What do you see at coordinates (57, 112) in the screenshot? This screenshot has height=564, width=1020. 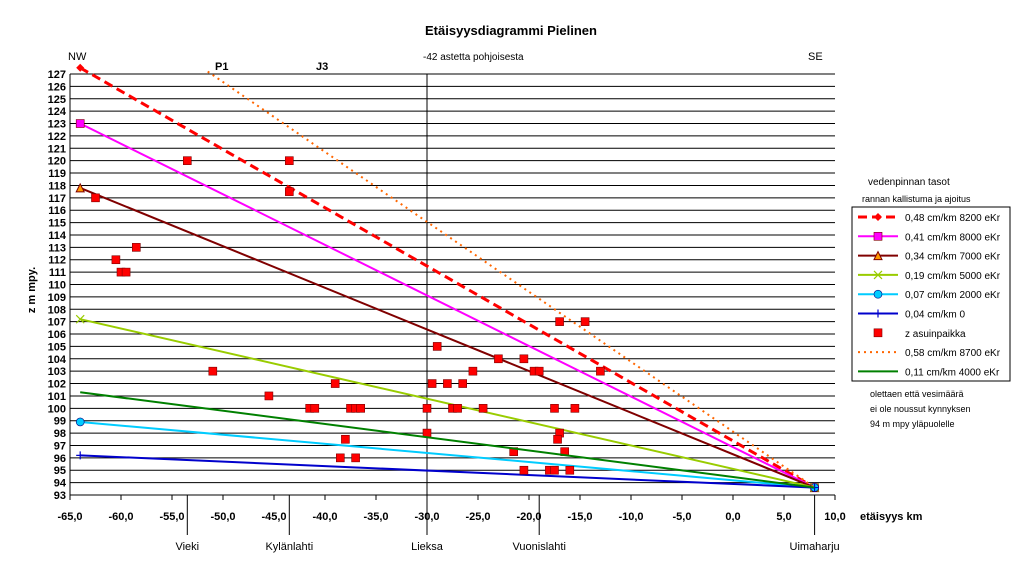 I see `y-tick-label: 124` at bounding box center [57, 112].